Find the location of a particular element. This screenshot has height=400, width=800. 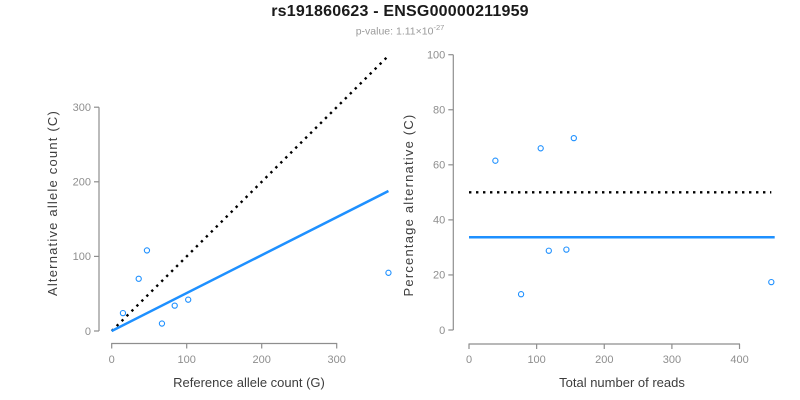

y-tick-label: 300 is located at coordinates (82, 108).